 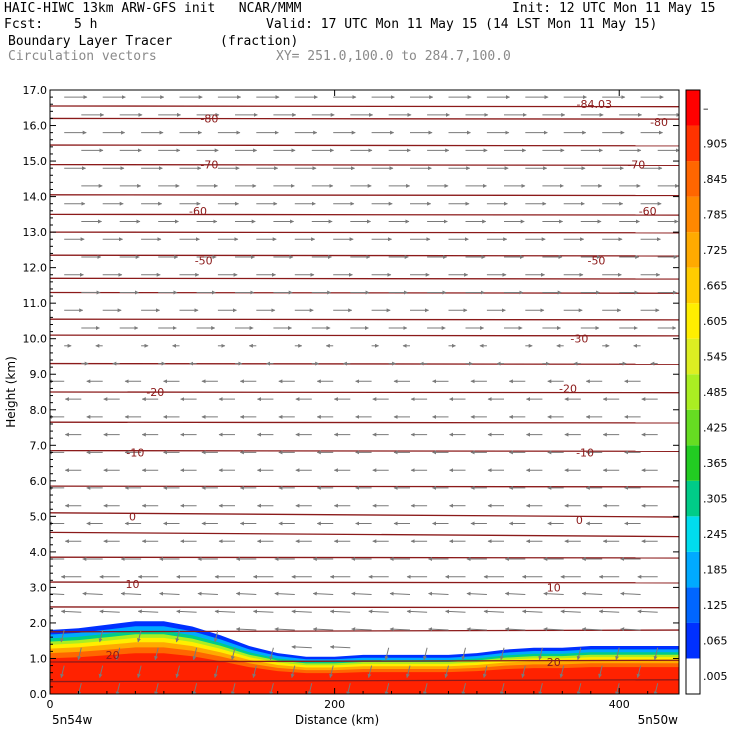 What do you see at coordinates (39, 410) in the screenshot?
I see `y-tick-label-8: 8.0` at bounding box center [39, 410].